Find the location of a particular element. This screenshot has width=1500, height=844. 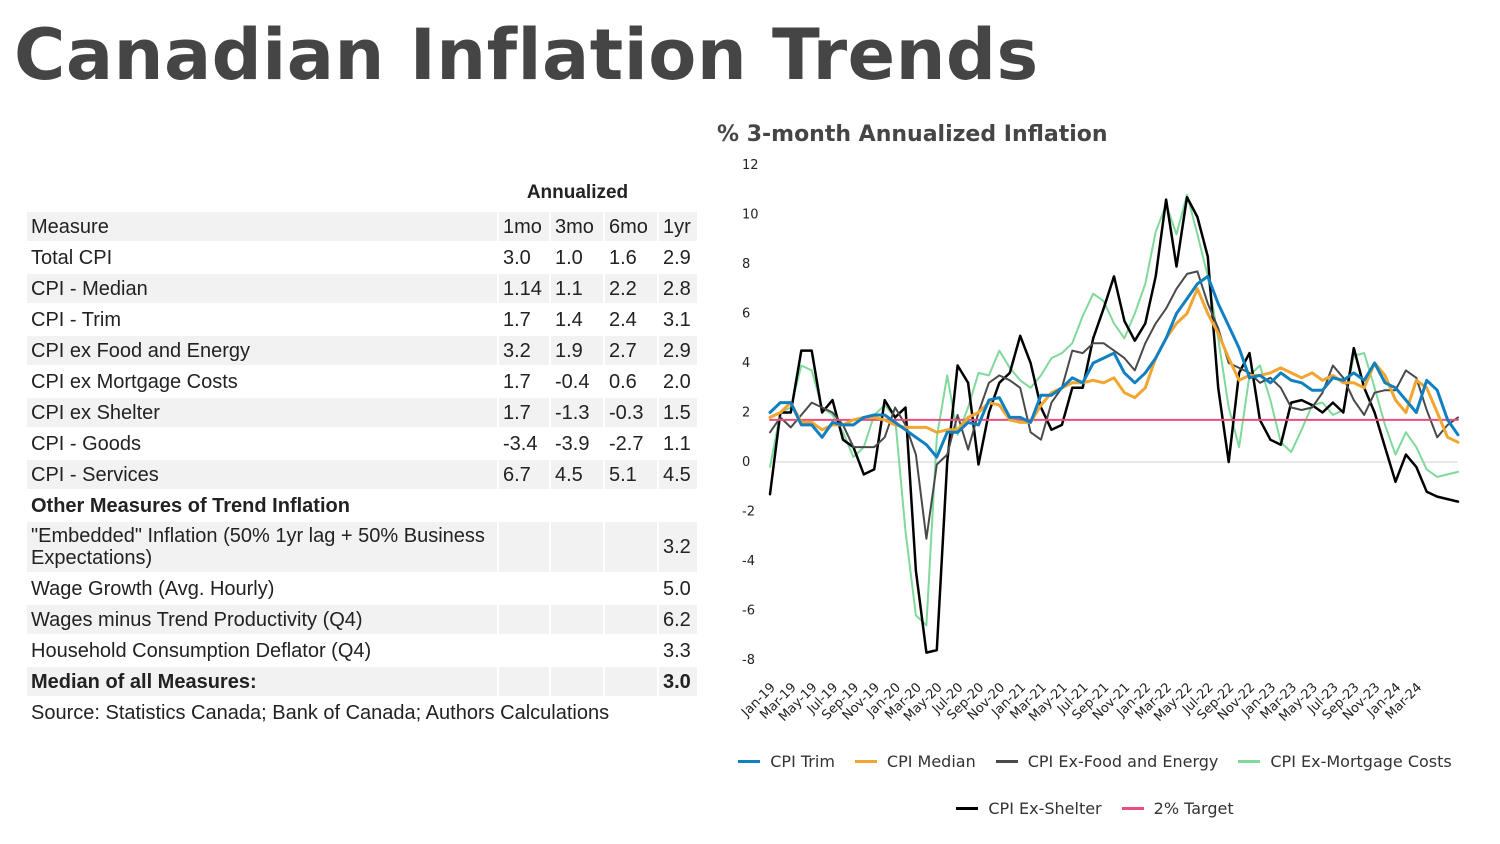

value-6mo: 2.4 is located at coordinates (623, 319).